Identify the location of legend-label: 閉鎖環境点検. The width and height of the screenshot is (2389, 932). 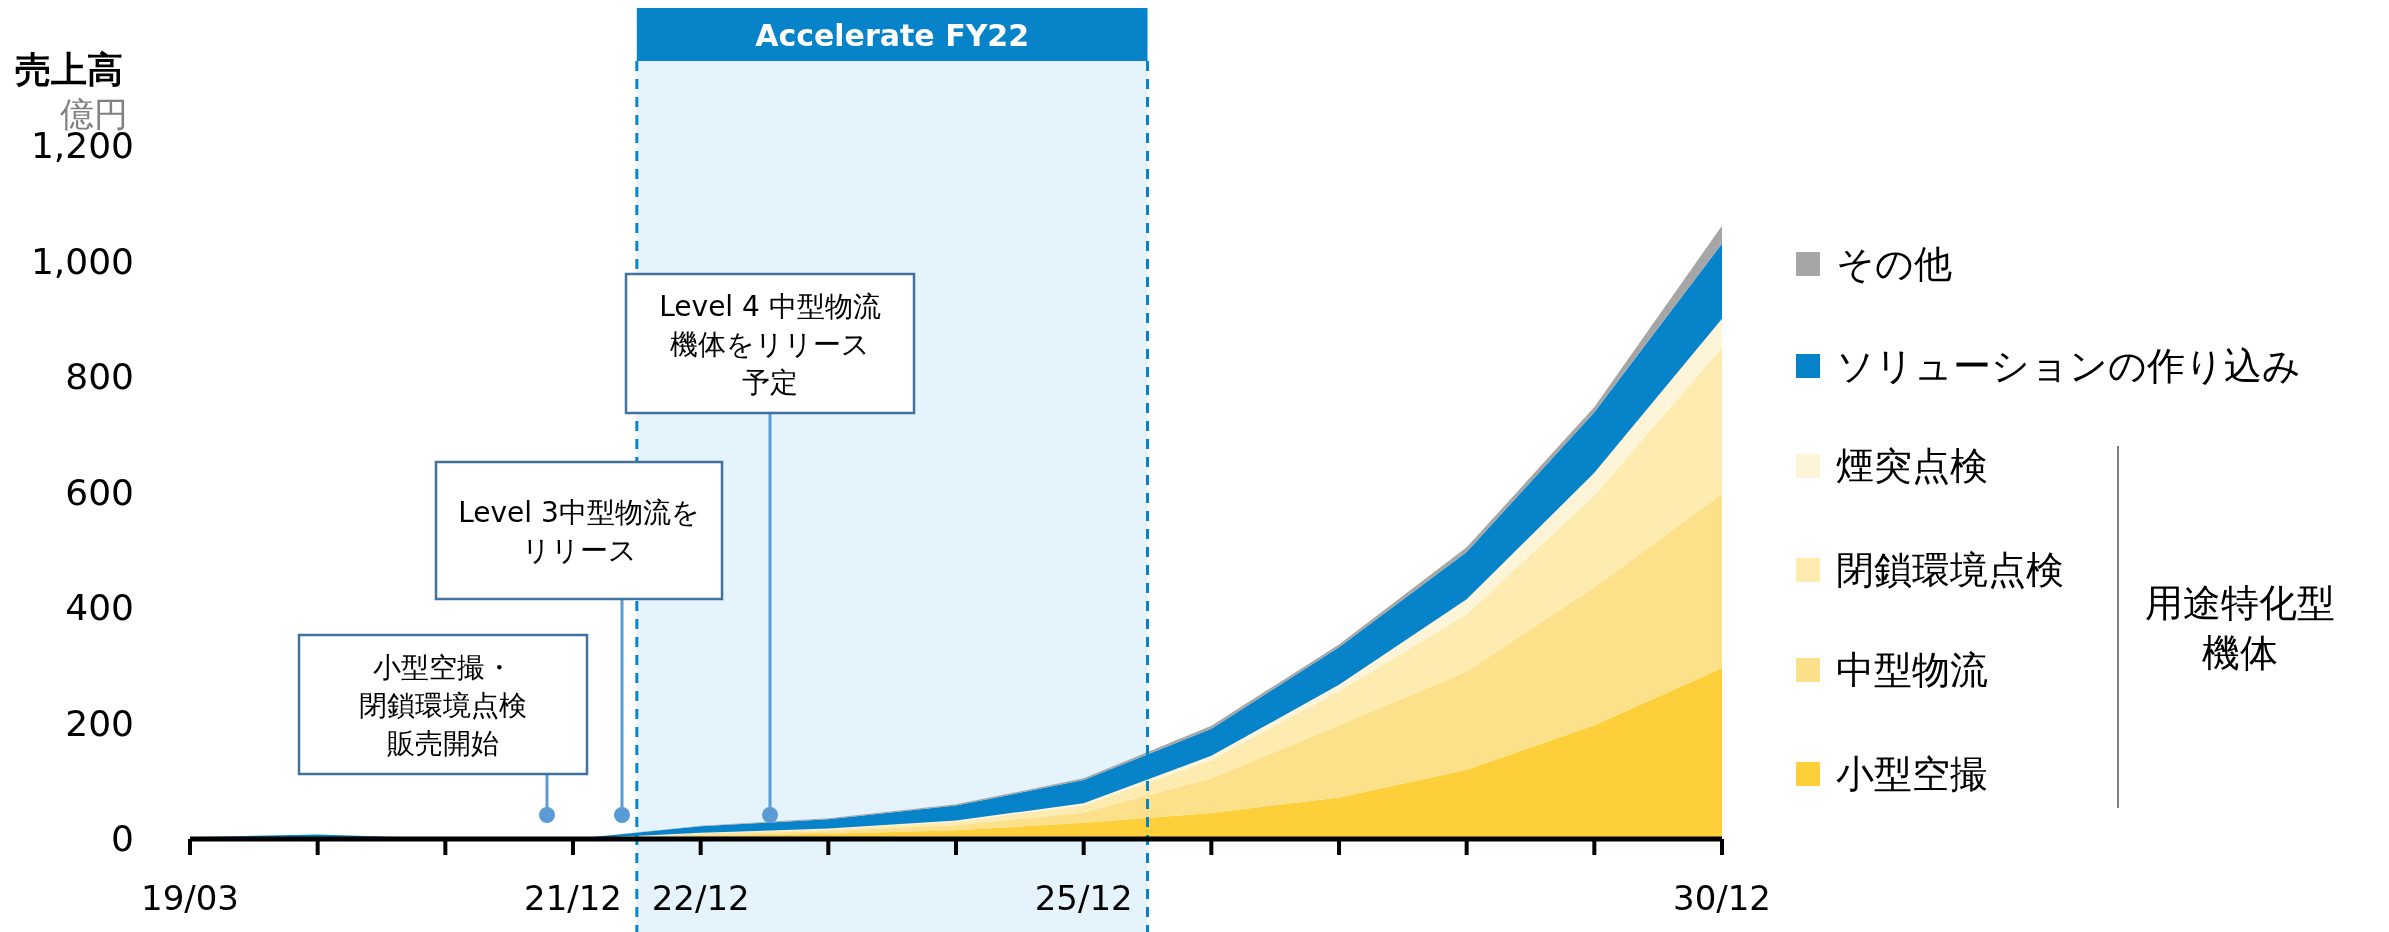
(1950, 570).